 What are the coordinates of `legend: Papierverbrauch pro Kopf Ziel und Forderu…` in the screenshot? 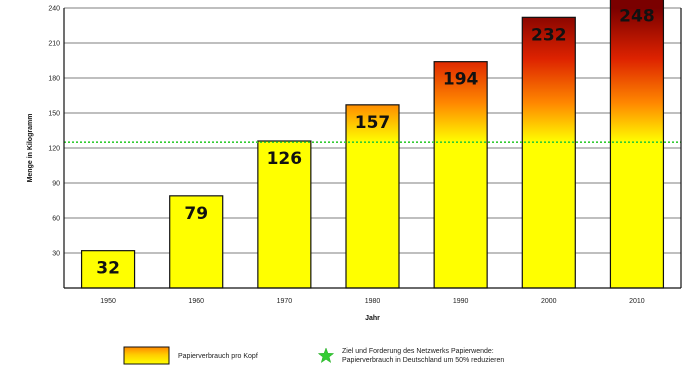 It's located at (313, 355).